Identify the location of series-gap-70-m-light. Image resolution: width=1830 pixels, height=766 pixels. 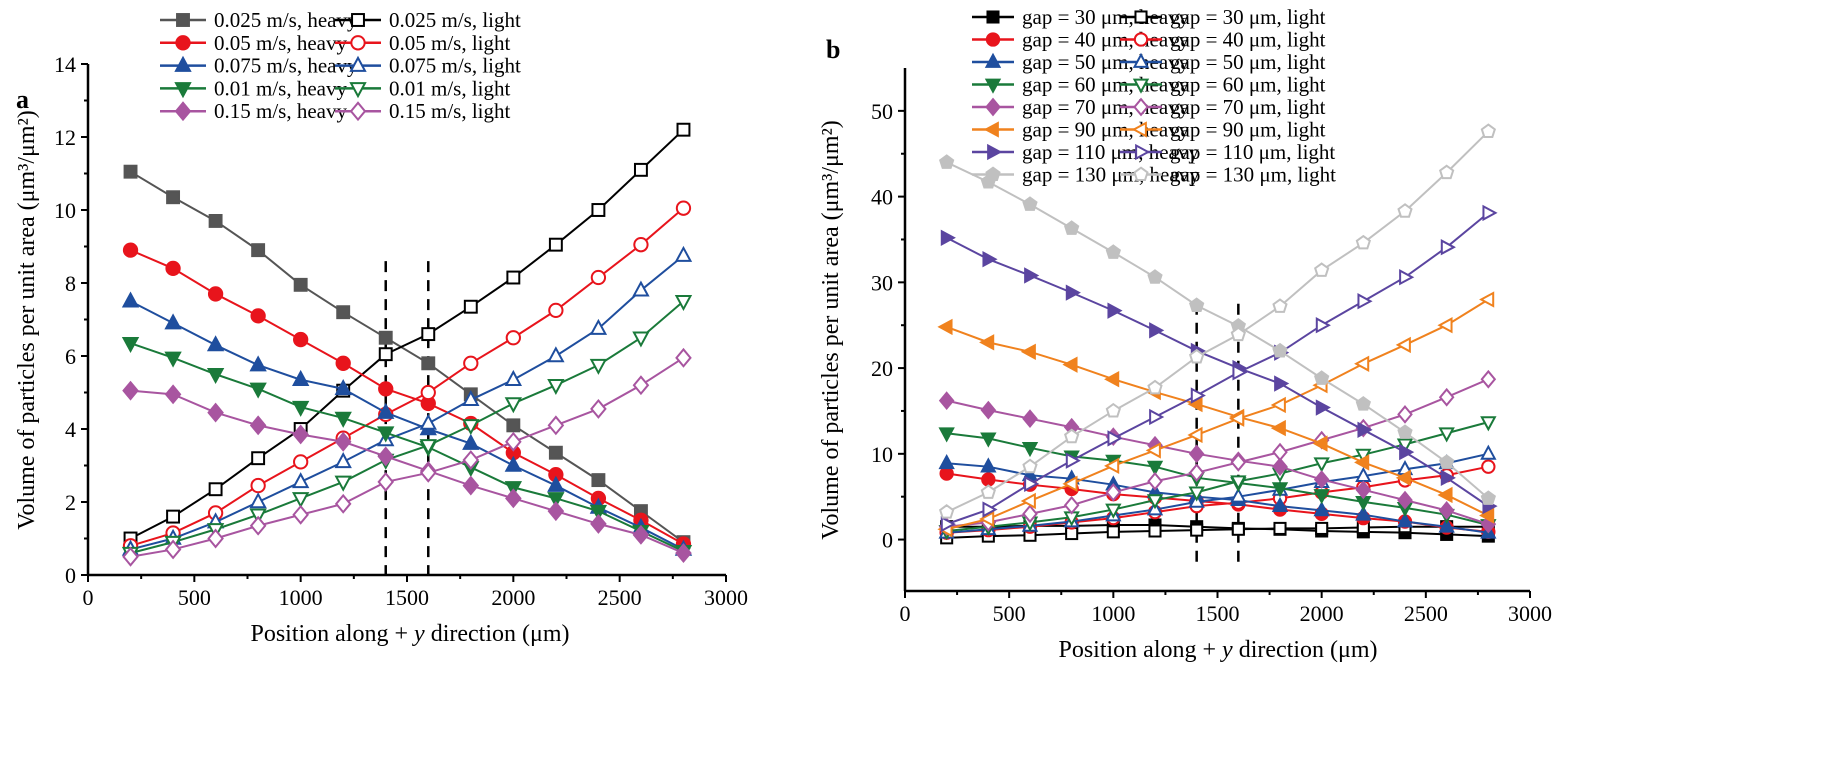
(1217, 453).